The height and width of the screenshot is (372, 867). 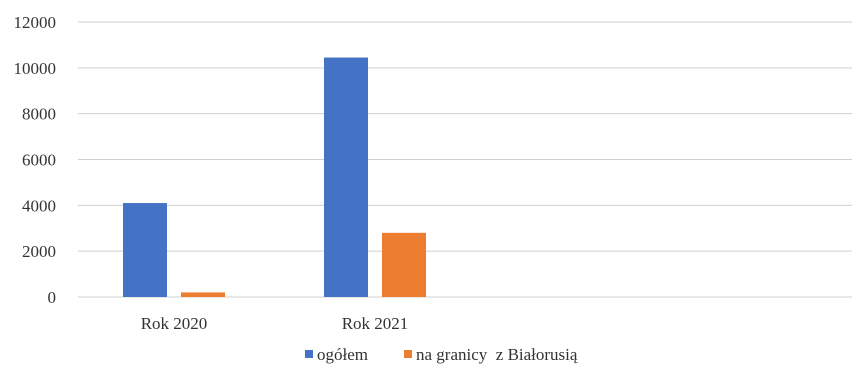 I want to click on legend-label: na granicy z Białorusią, so click(x=497, y=354).